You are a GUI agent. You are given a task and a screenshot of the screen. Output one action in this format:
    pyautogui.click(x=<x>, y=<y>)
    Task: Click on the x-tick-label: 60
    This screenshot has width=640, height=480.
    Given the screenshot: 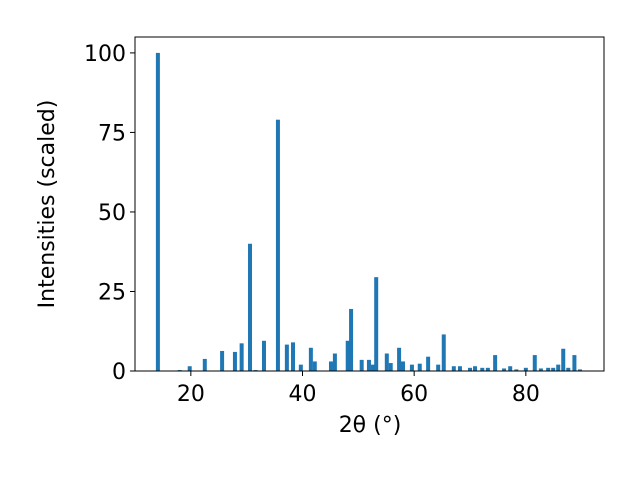 What is the action you would take?
    pyautogui.click(x=414, y=394)
    